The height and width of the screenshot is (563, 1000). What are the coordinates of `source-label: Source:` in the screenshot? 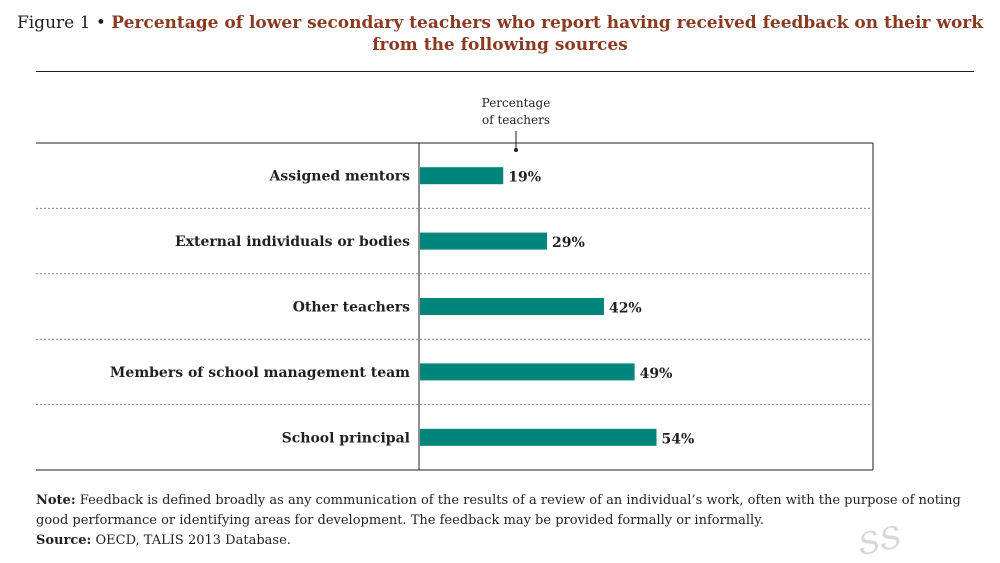 It's located at (64, 540).